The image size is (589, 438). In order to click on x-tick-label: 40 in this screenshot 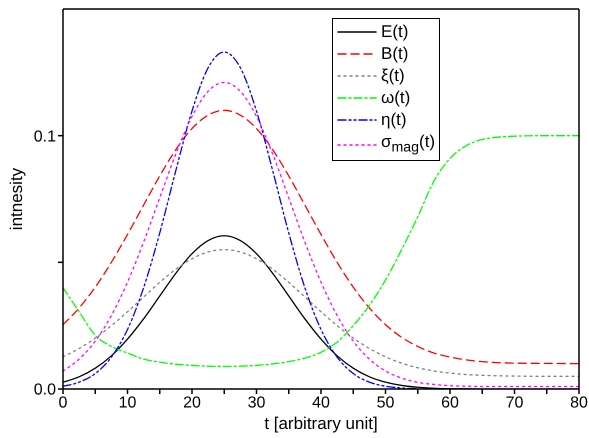, I will do `click(321, 403)`.